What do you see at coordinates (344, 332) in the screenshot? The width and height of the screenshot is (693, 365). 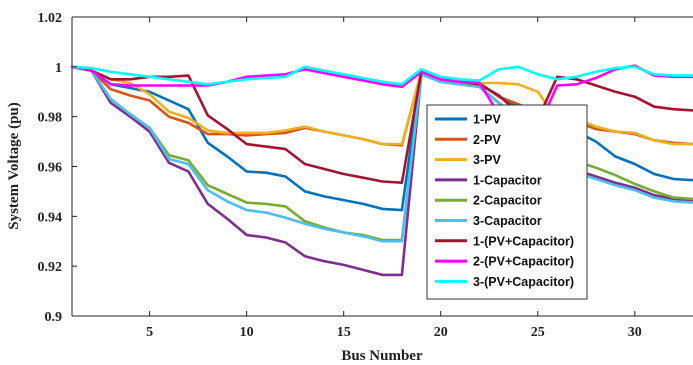 I see `x-tick-label: 15` at bounding box center [344, 332].